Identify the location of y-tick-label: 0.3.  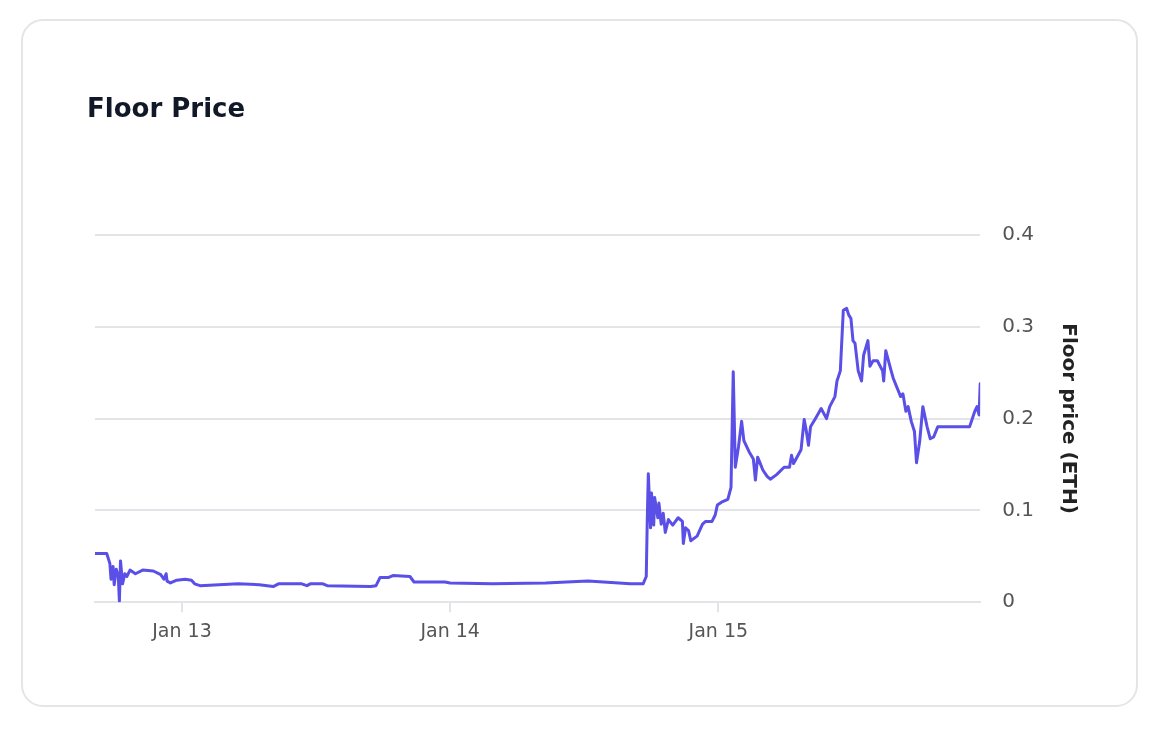
(1018, 325).